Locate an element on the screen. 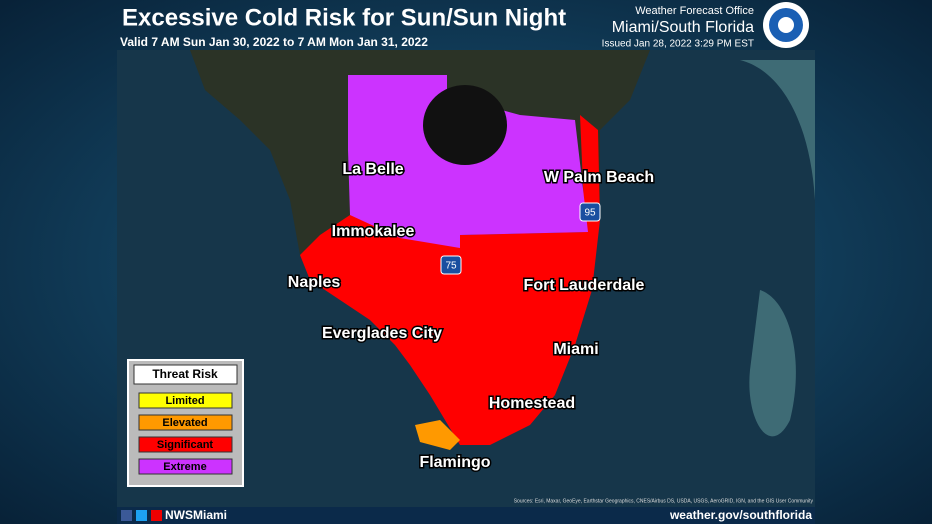 This screenshot has width=932, height=524. city-label: Fort Lauderdale is located at coordinates (584, 285).